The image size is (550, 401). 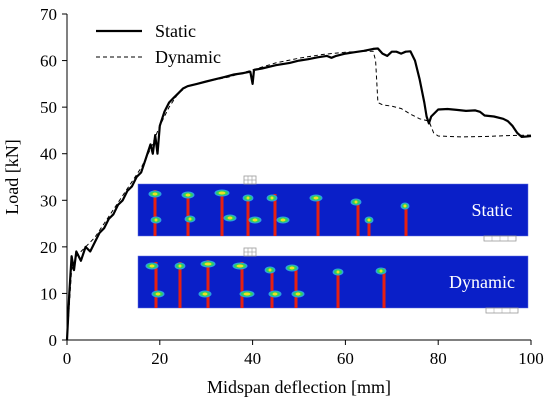 I want to click on legend: Static Dynamic, so click(x=158, y=44).